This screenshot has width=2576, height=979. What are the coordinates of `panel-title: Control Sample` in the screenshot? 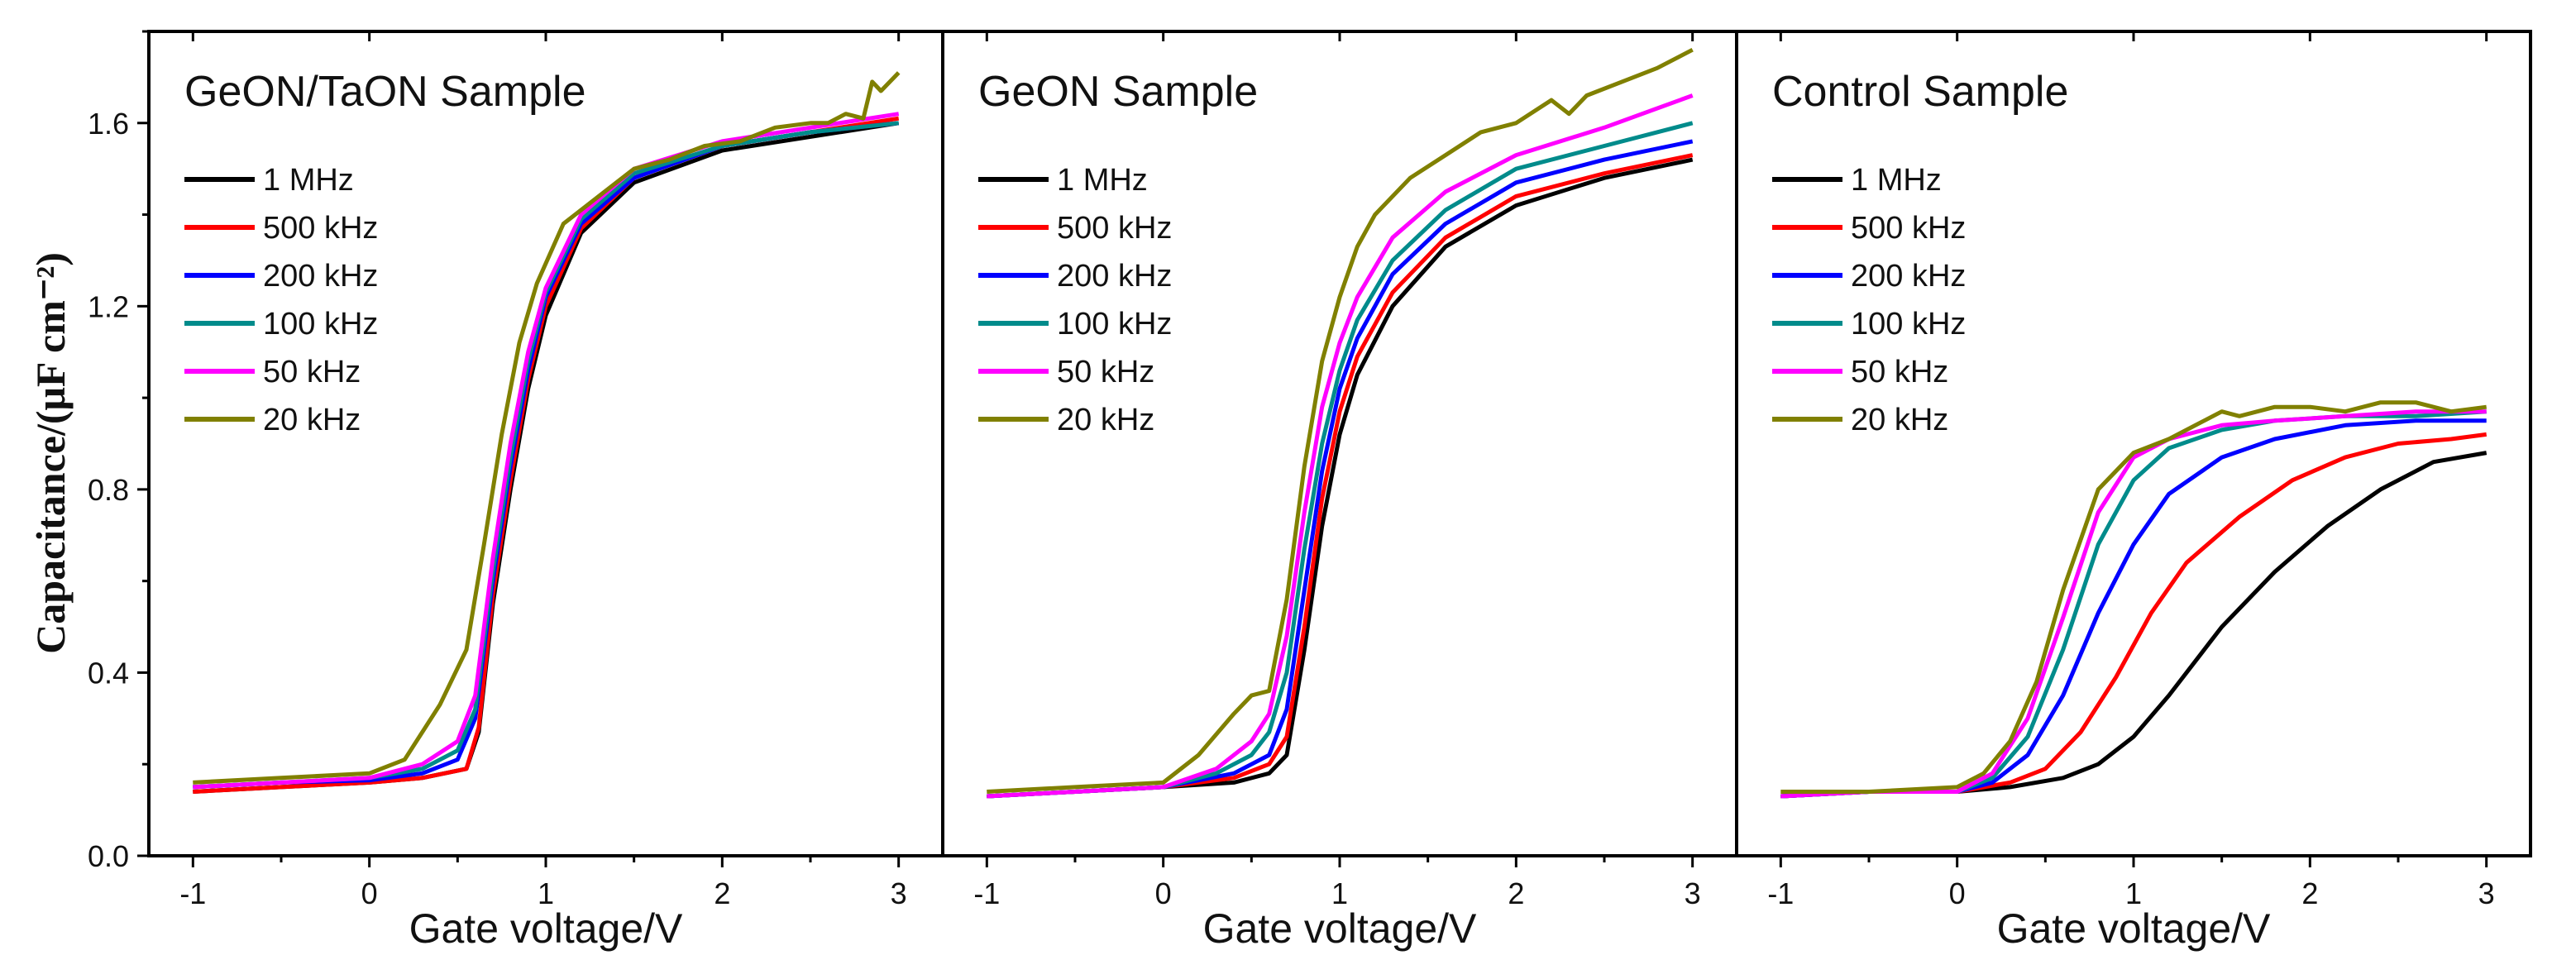 It's located at (1920, 92).